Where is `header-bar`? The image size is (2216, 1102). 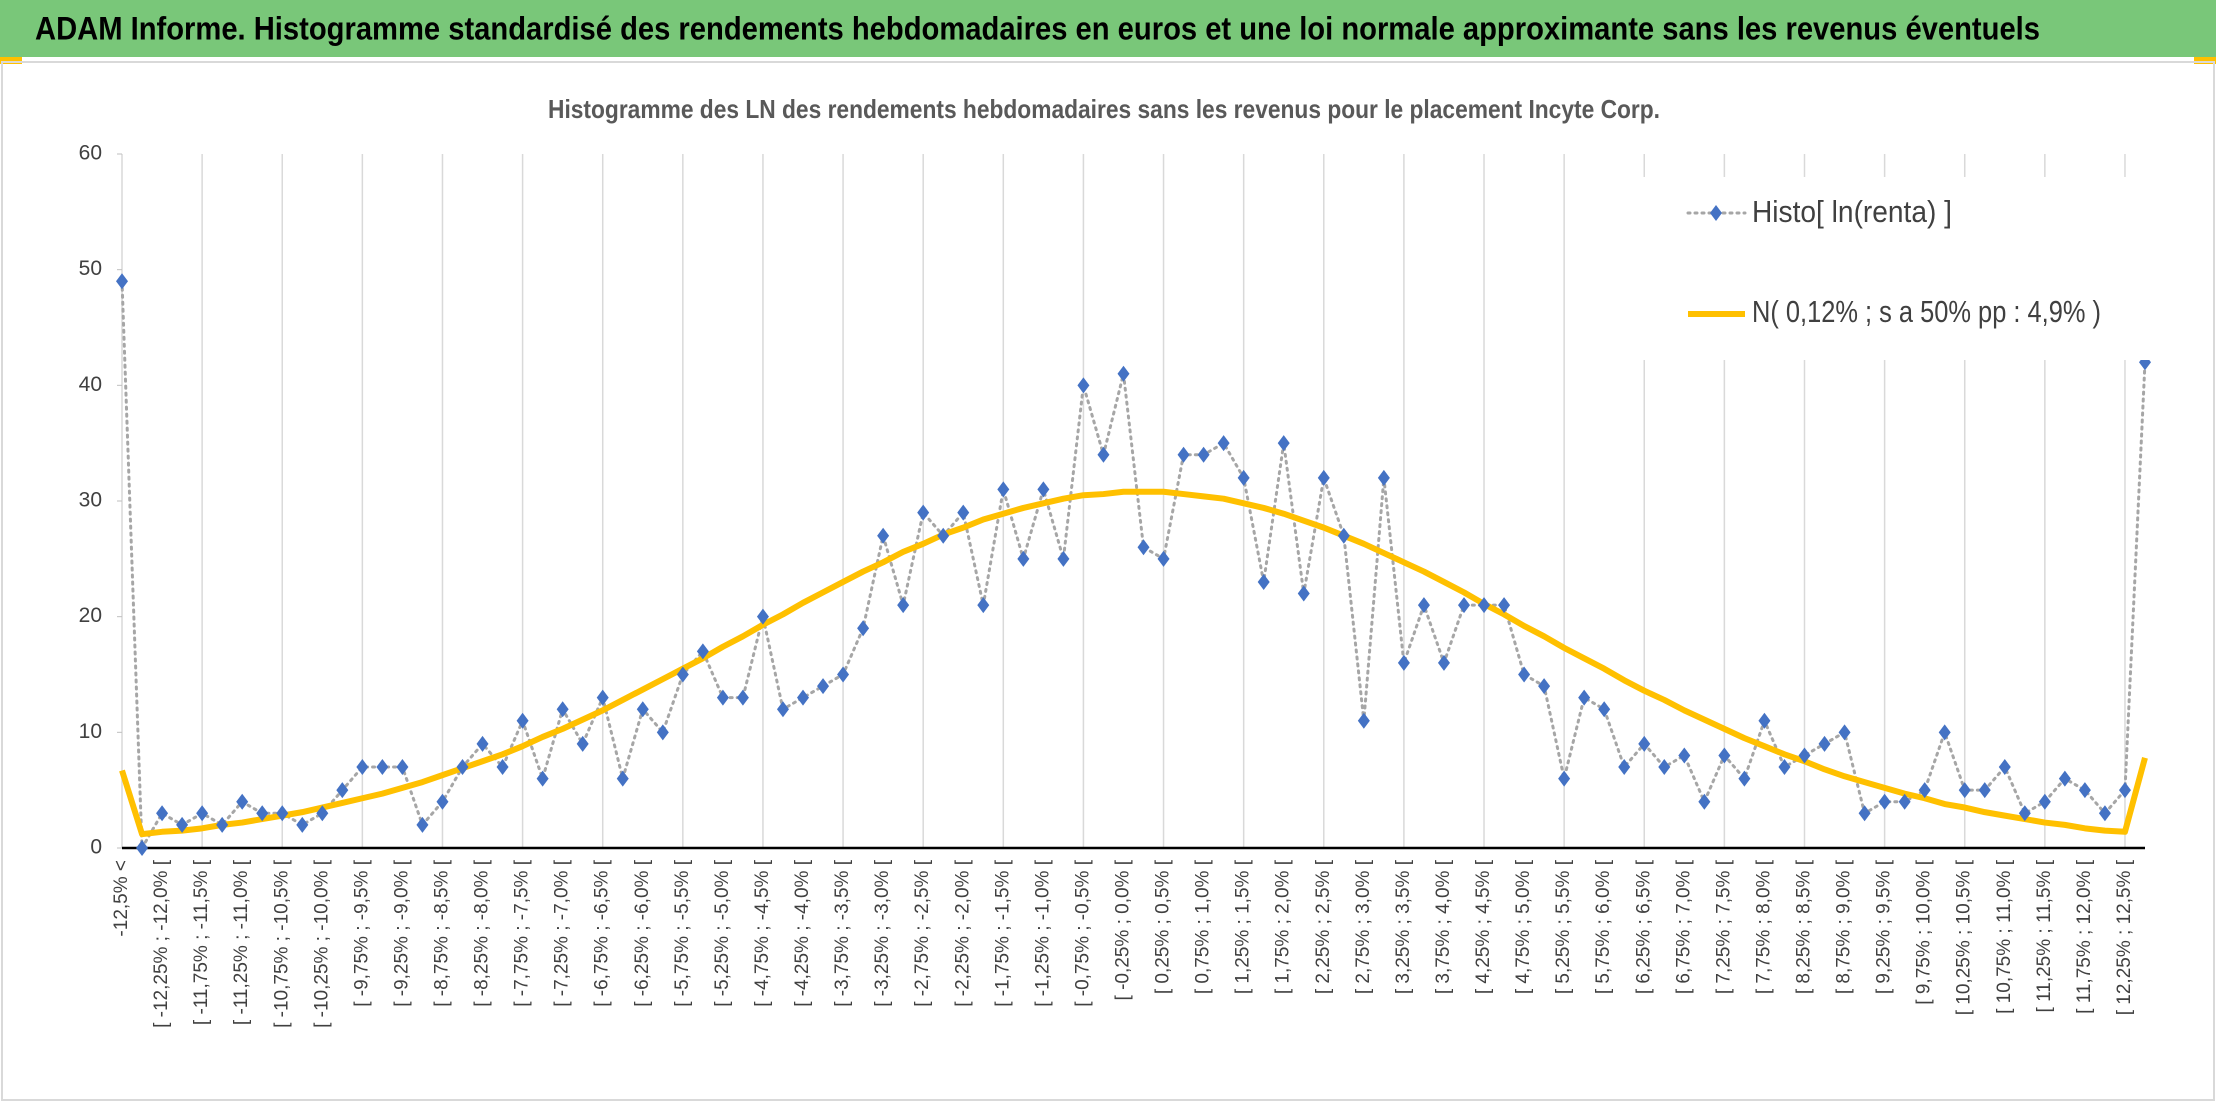 header-bar is located at coordinates (1108, 28).